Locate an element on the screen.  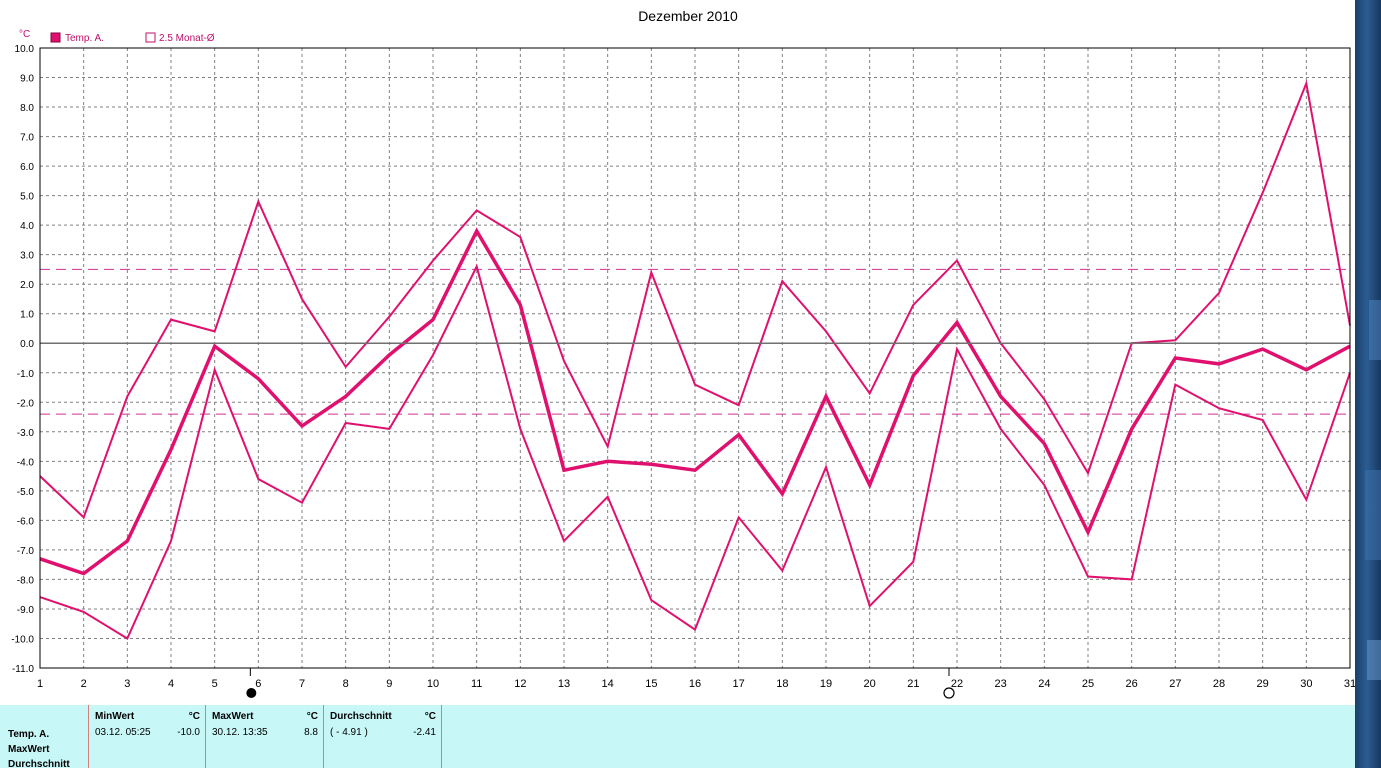
y-tick-label: -7.0 is located at coordinates (26, 551).